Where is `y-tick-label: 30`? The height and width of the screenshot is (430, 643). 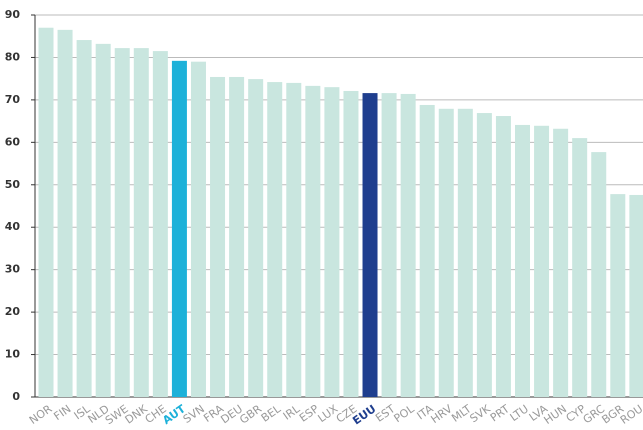
y-tick-label: 30 is located at coordinates (13, 269).